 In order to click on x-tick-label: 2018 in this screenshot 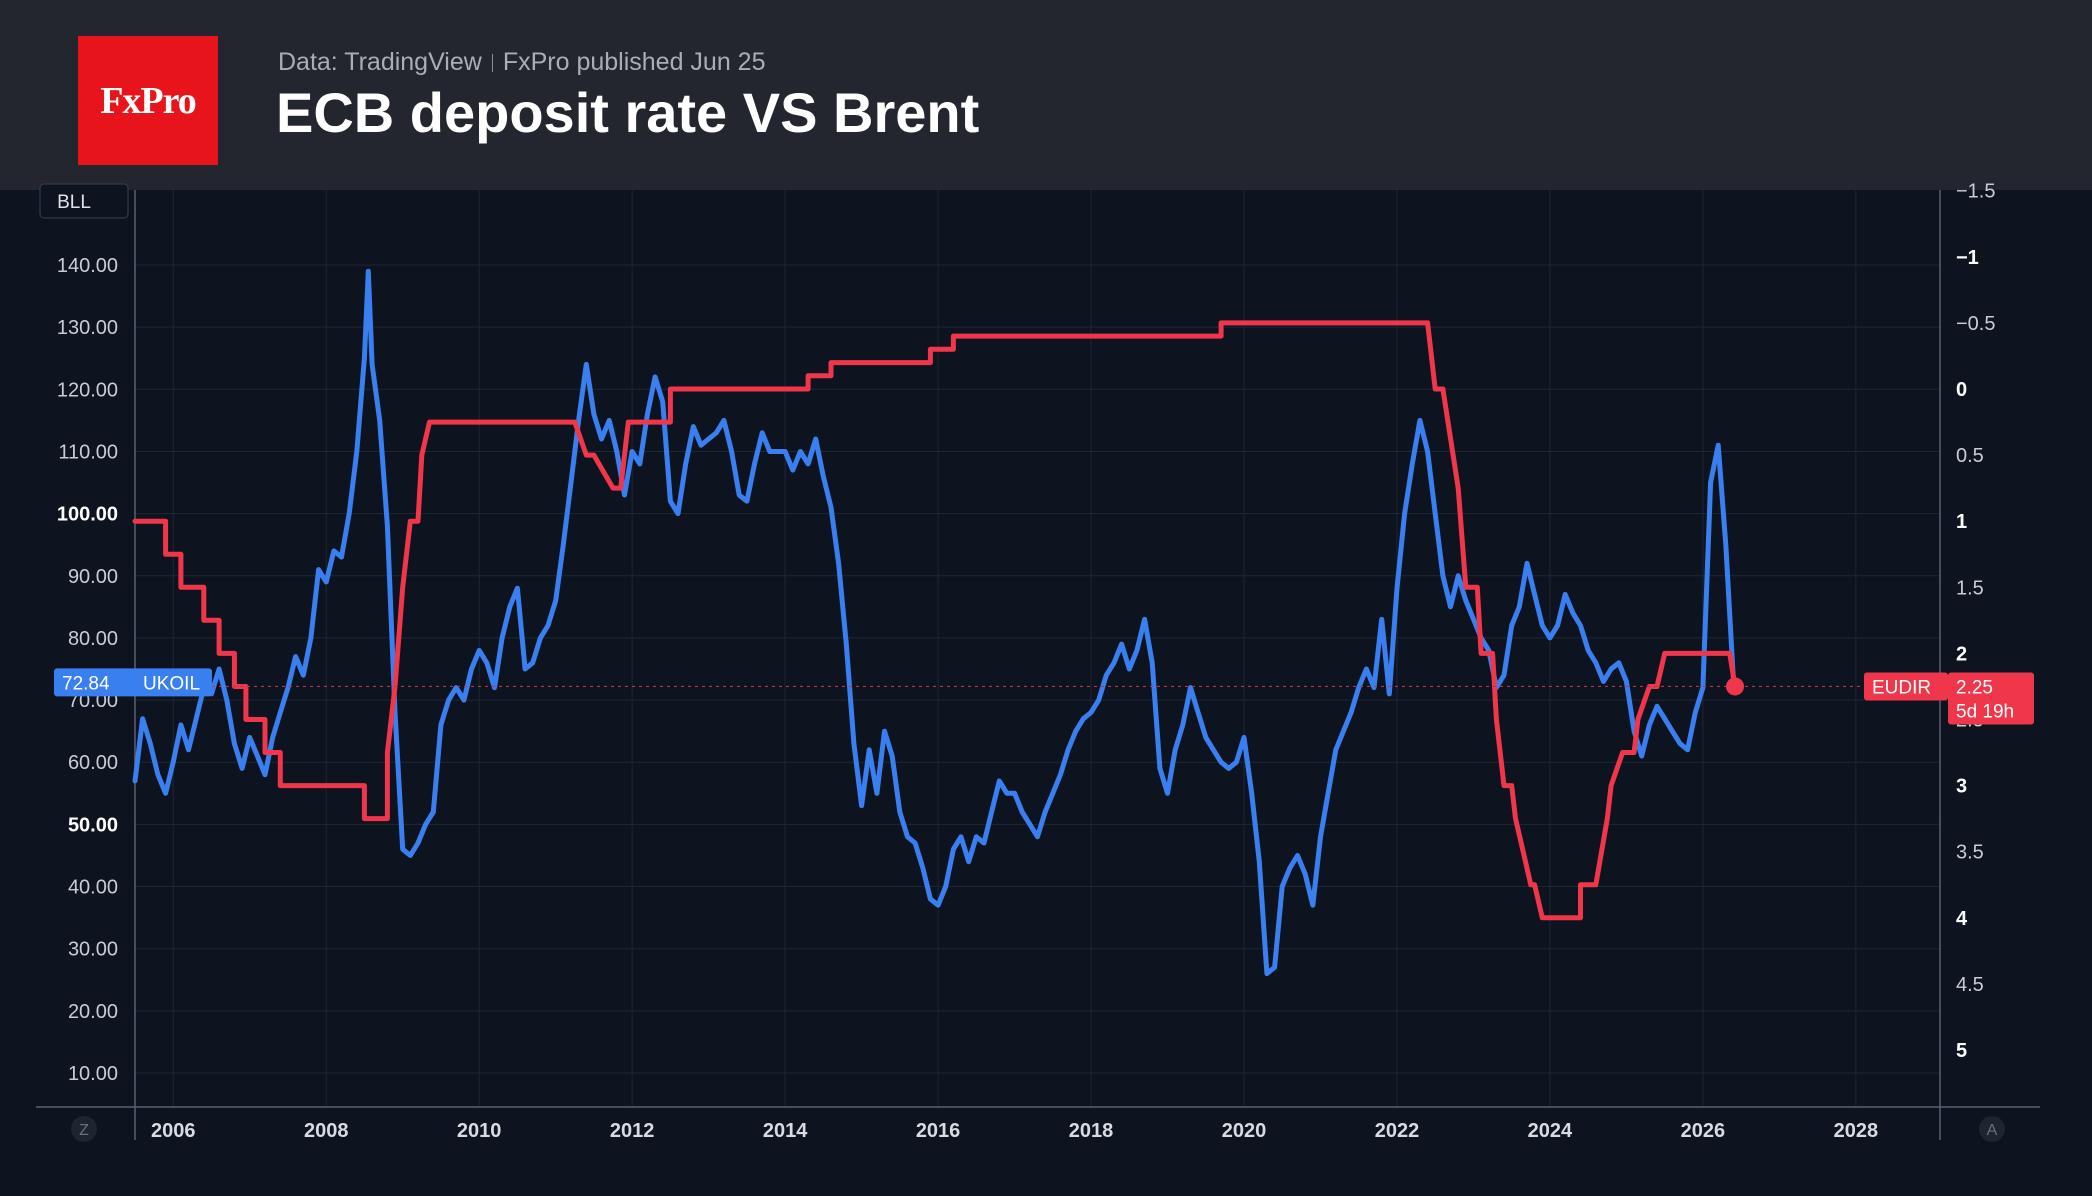, I will do `click(1091, 1131)`.